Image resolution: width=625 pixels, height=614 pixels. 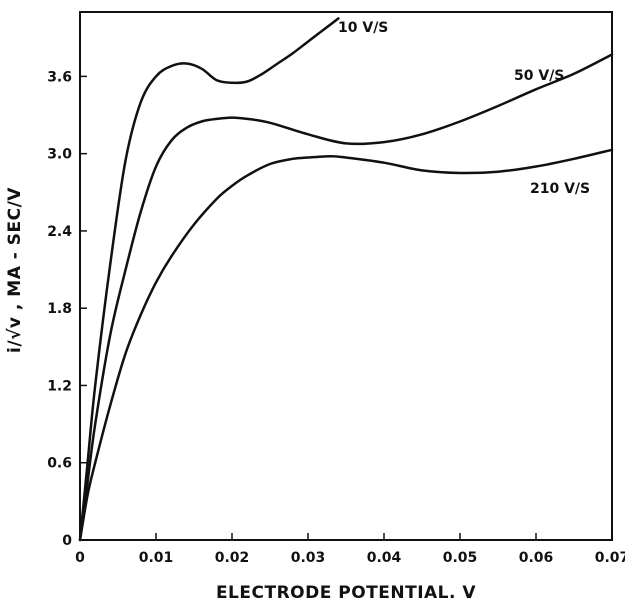 I want to click on x-tick-label: 0.03, so click(x=308, y=558).